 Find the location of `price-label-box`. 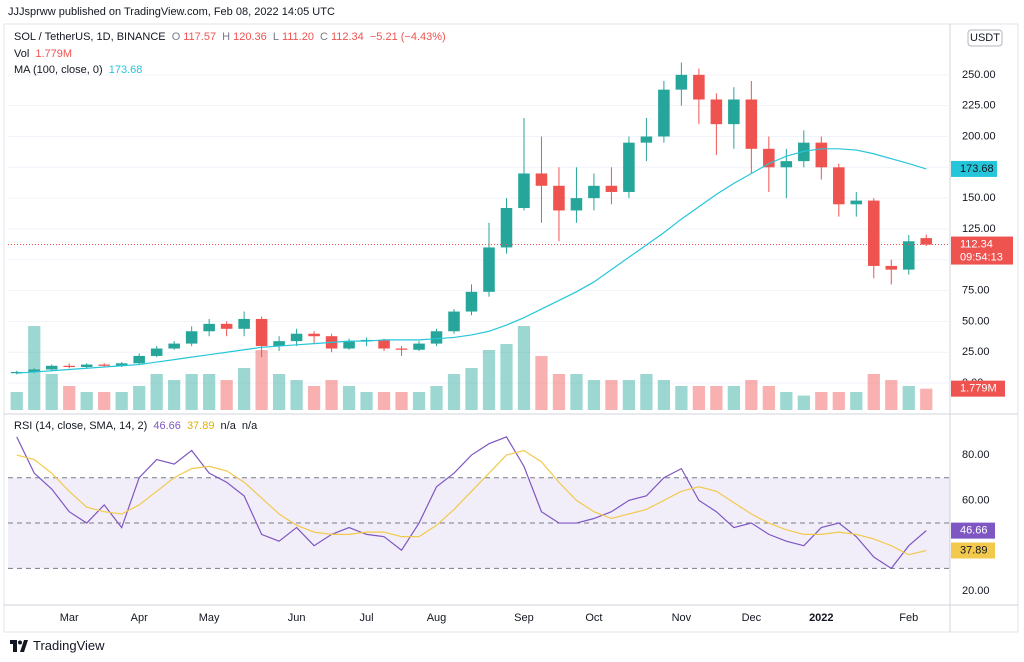

price-label-box is located at coordinates (982, 250).